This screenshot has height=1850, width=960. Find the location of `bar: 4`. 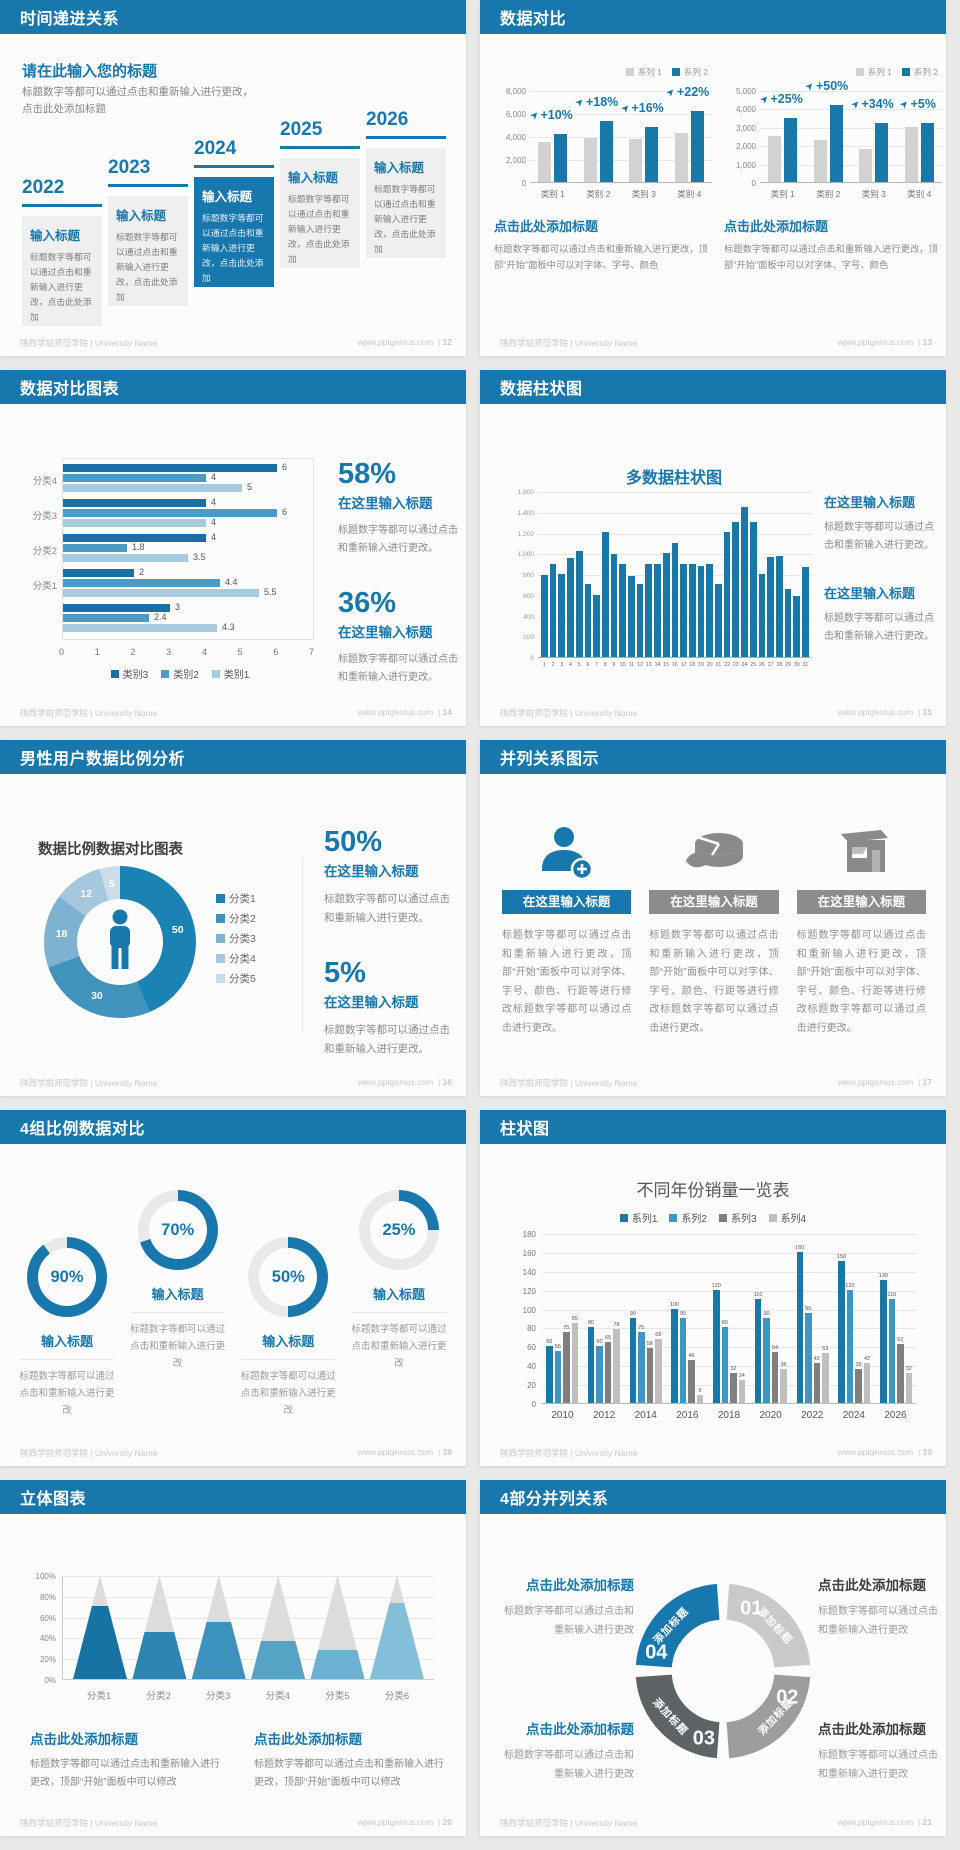

bar: 4 is located at coordinates (139, 537).